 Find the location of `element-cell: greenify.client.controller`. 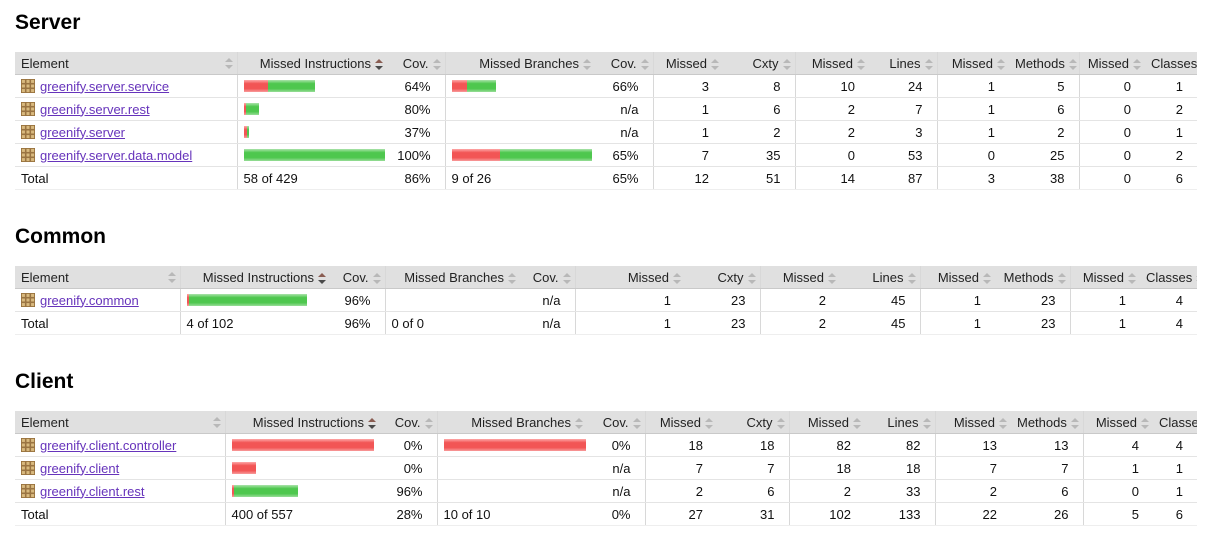

element-cell: greenify.client.controller is located at coordinates (120, 445).